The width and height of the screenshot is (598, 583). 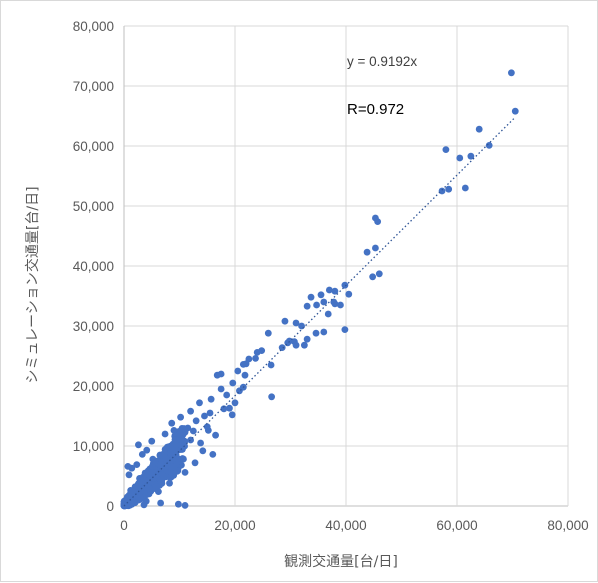 I want to click on x-tick-label: 20,000, so click(x=234, y=525).